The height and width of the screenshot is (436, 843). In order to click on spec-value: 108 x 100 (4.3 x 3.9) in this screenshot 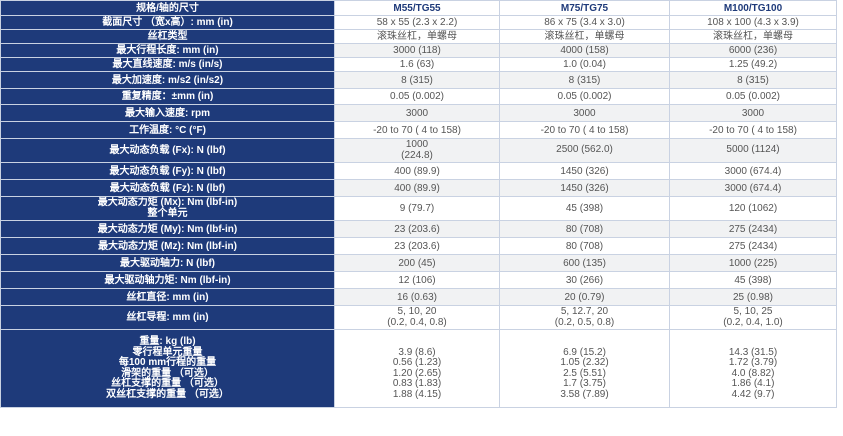, I will do `click(753, 22)`.